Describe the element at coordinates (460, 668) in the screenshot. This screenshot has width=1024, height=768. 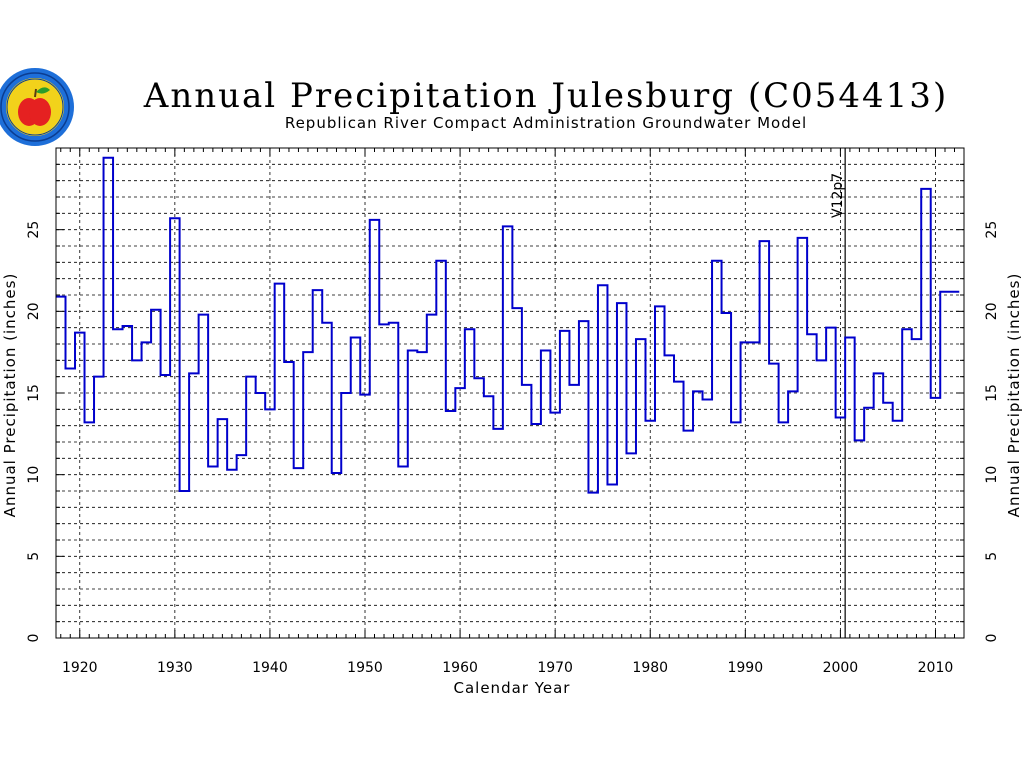
I see `x-tick-label: 1960` at that location.